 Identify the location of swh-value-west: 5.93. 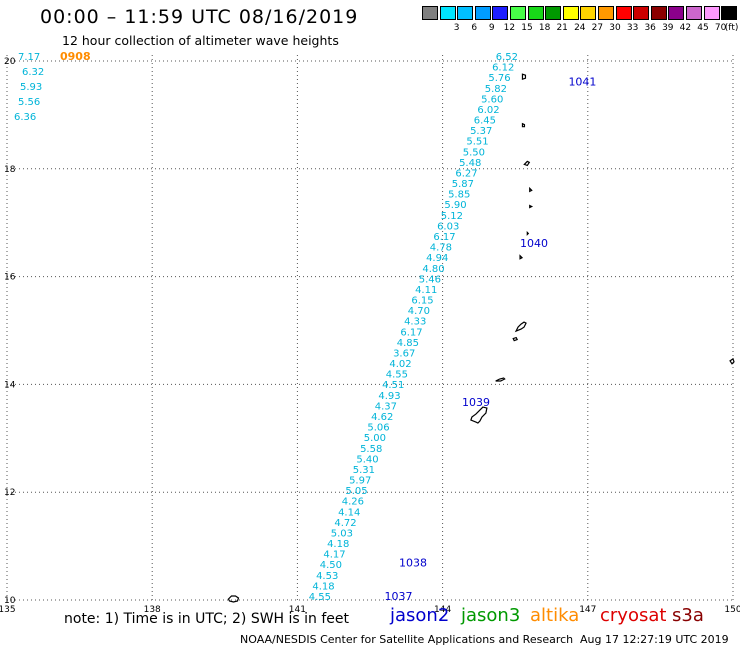
(31, 87).